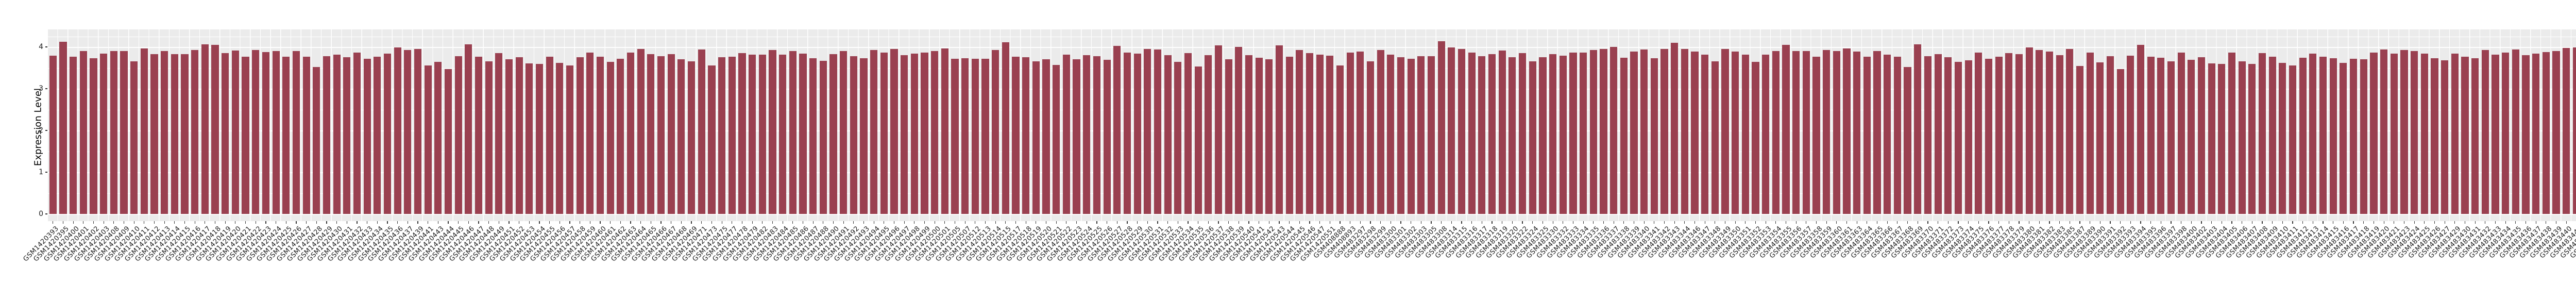 Image resolution: width=2576 pixels, height=299 pixels. What do you see at coordinates (882, 244) in the screenshot?
I see `x-tick-label: GSM1420496` at bounding box center [882, 244].